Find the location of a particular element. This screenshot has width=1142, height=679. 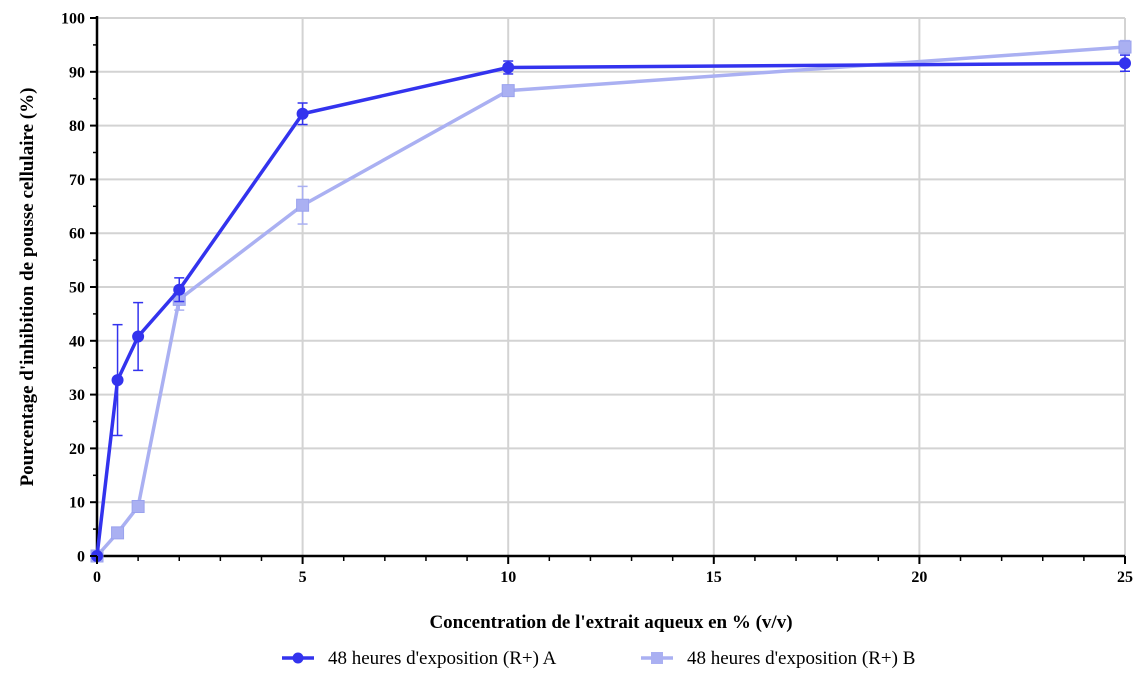

x-tick-label: 0 is located at coordinates (97, 577).